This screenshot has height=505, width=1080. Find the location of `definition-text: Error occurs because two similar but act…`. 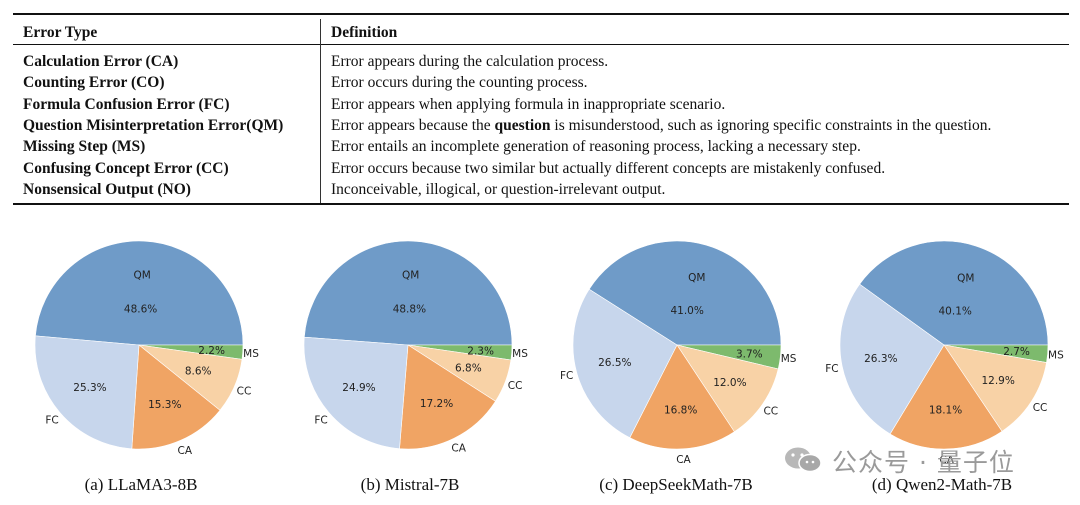

definition-text: Error occurs because two similar but act… is located at coordinates (608, 168).